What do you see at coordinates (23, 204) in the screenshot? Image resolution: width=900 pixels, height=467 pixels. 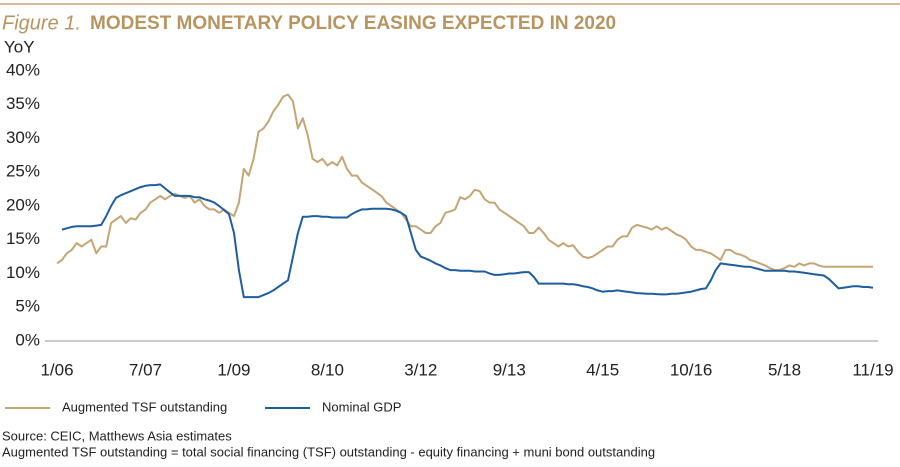 I see `y-tick-label: 20%` at bounding box center [23, 204].